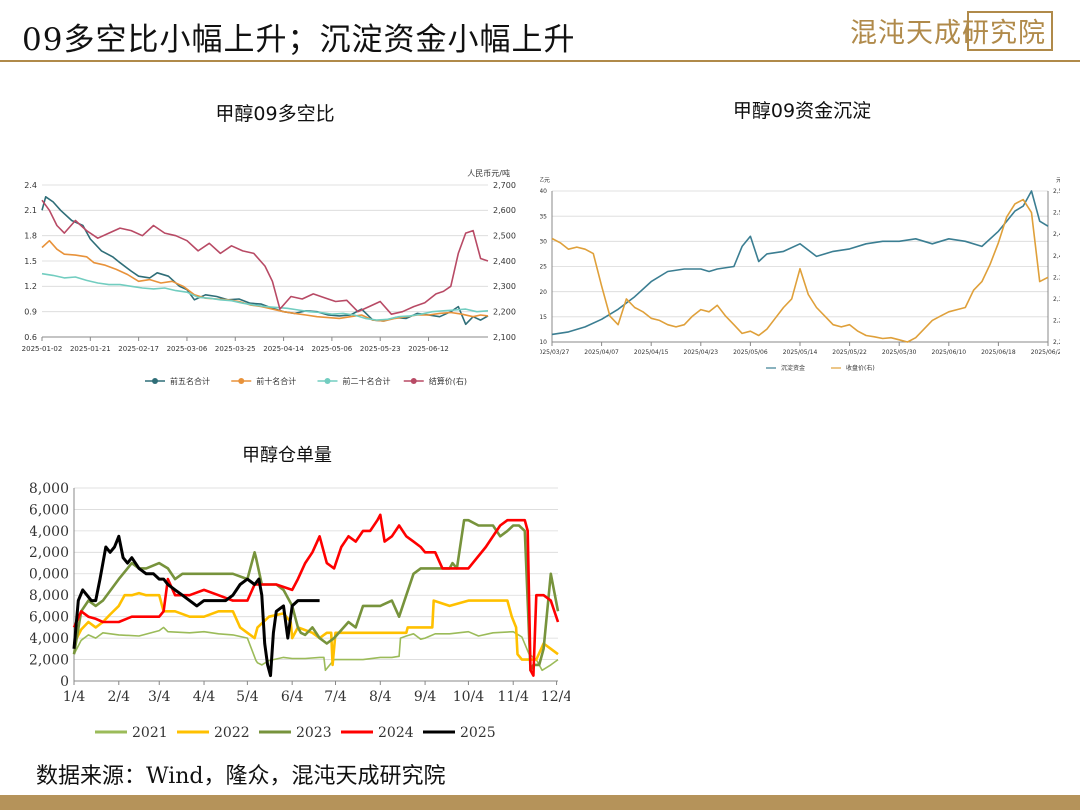  I want to click on x-tick-label: 2025-05-06, so click(332, 349).